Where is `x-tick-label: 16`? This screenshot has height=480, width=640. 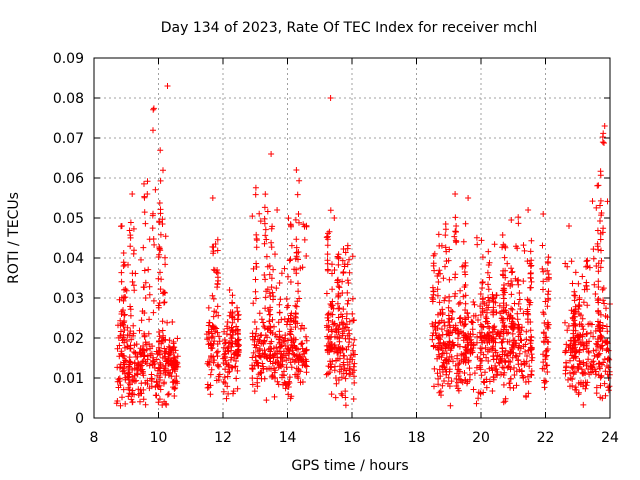
x-tick-label: 16 is located at coordinates (352, 438).